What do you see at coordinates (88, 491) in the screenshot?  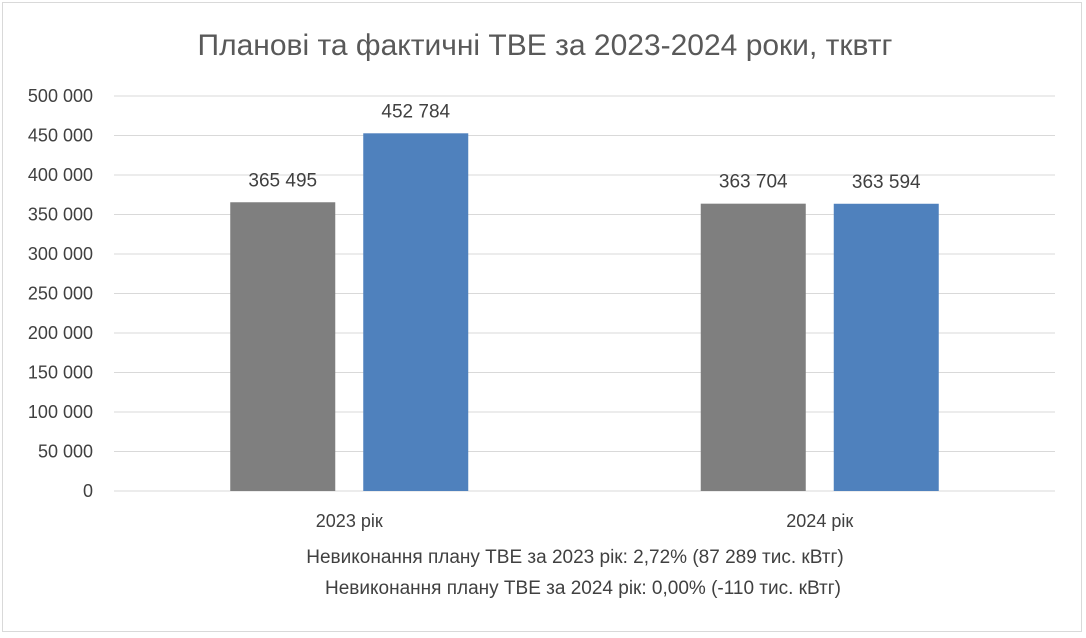 I see `y-tick-label: 0` at bounding box center [88, 491].